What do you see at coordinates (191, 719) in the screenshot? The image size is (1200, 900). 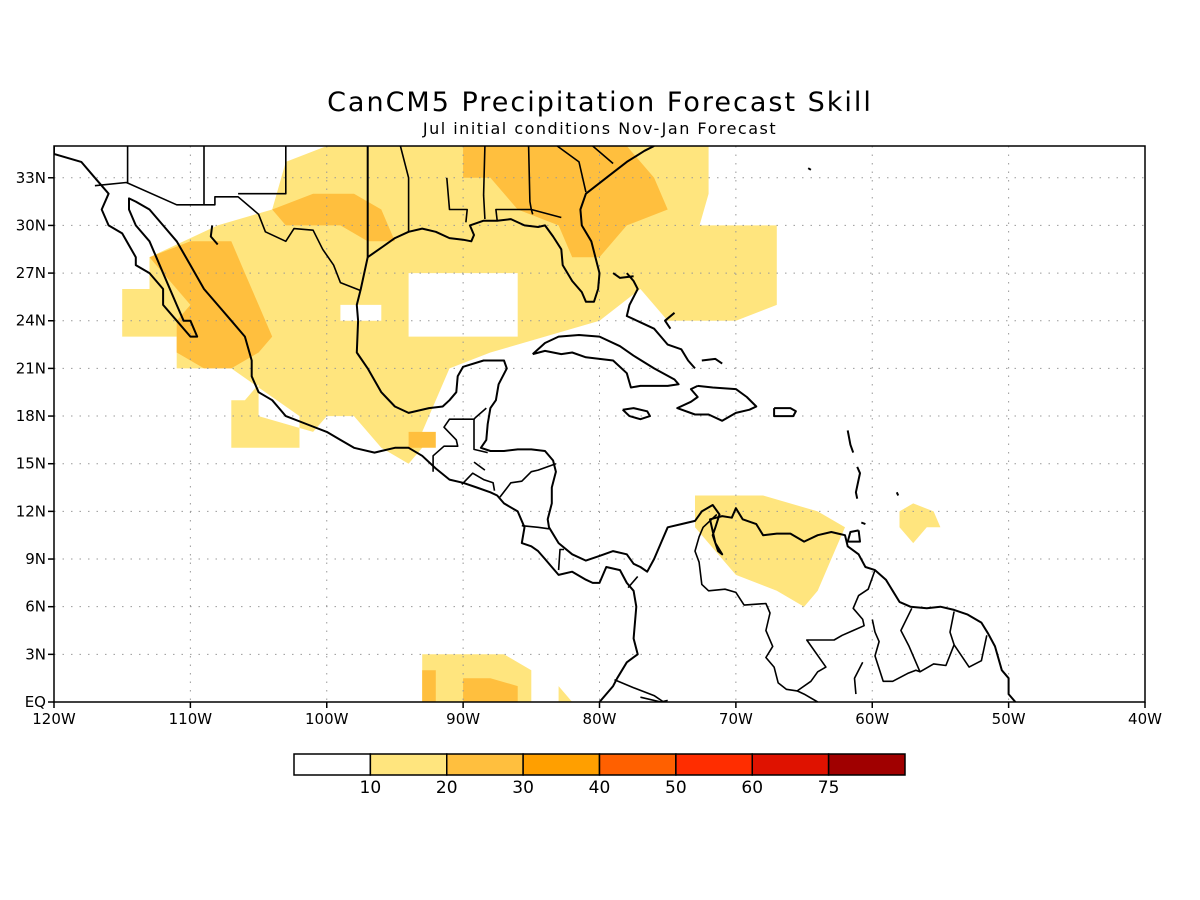 I see `lon-tick-label: 110W` at bounding box center [191, 719].